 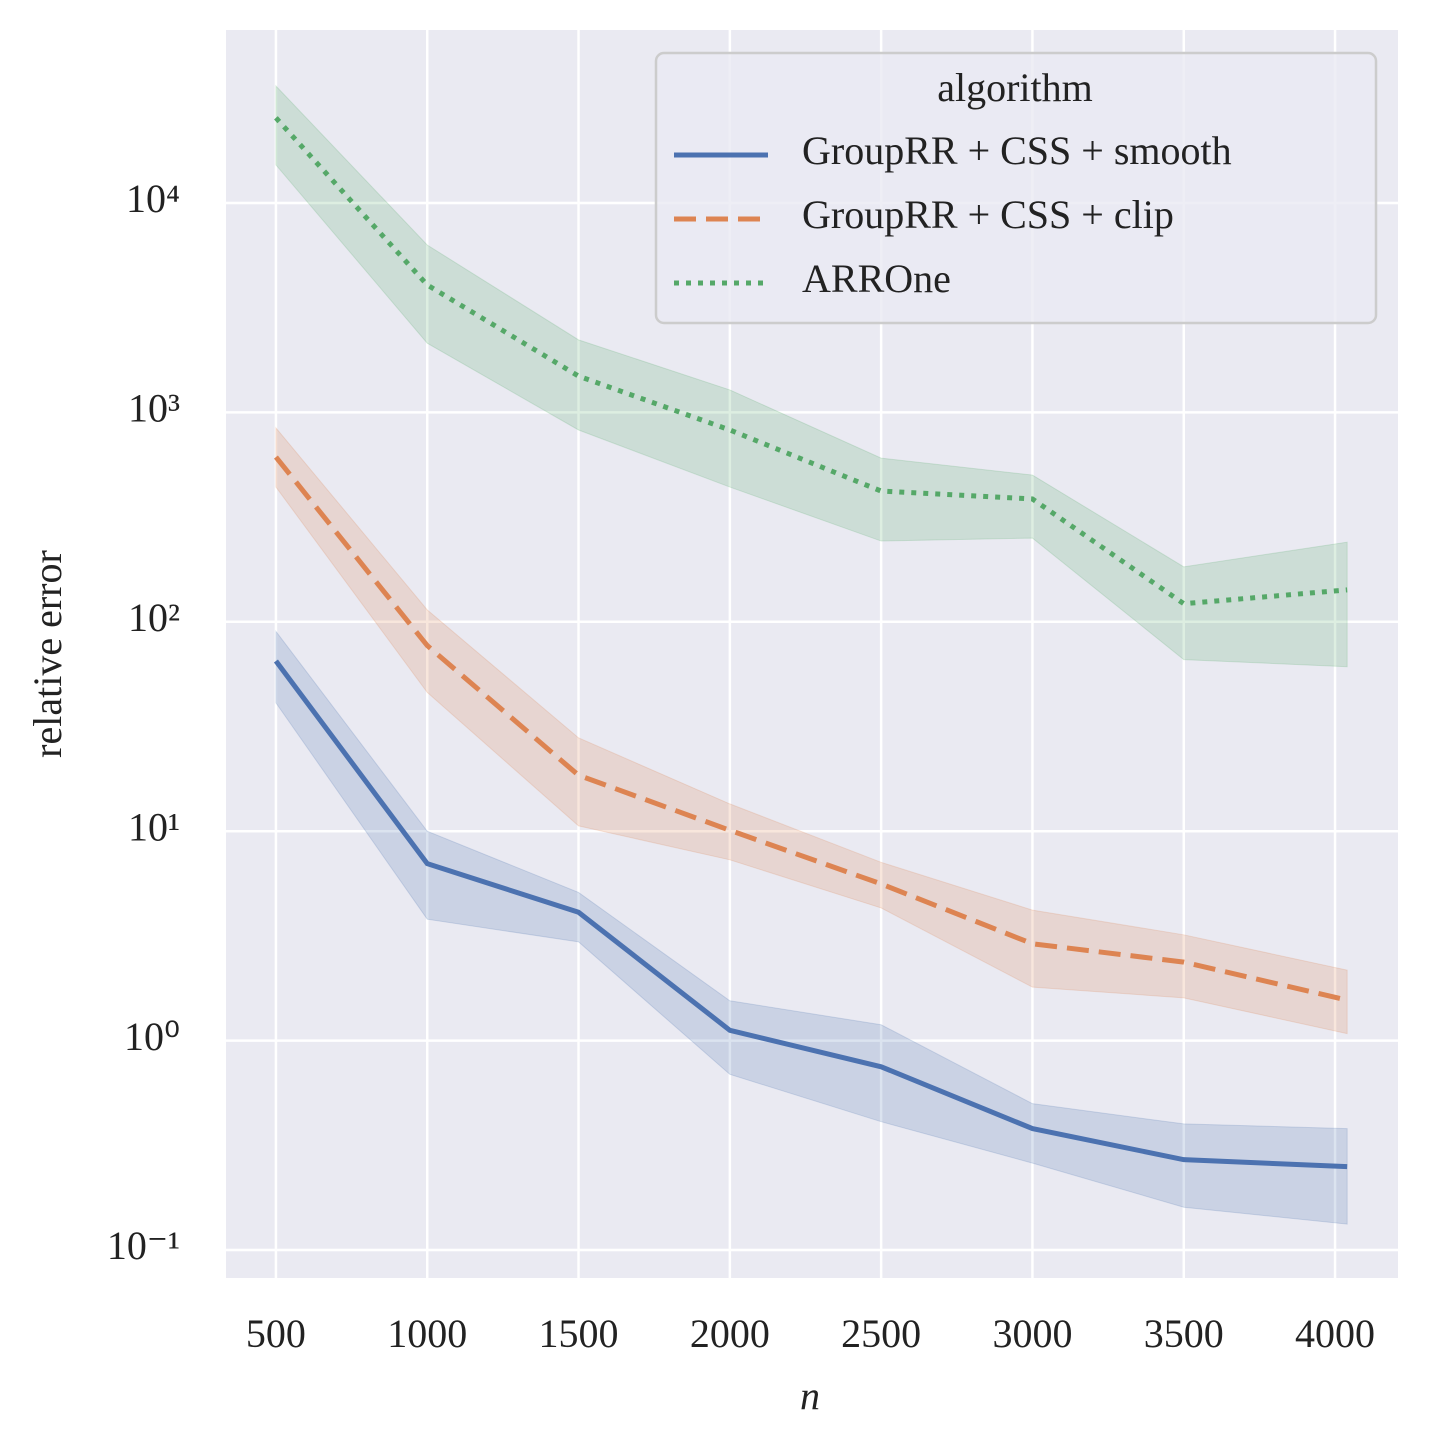 I want to click on x-tick-label: 4000, so click(x=1335, y=1333).